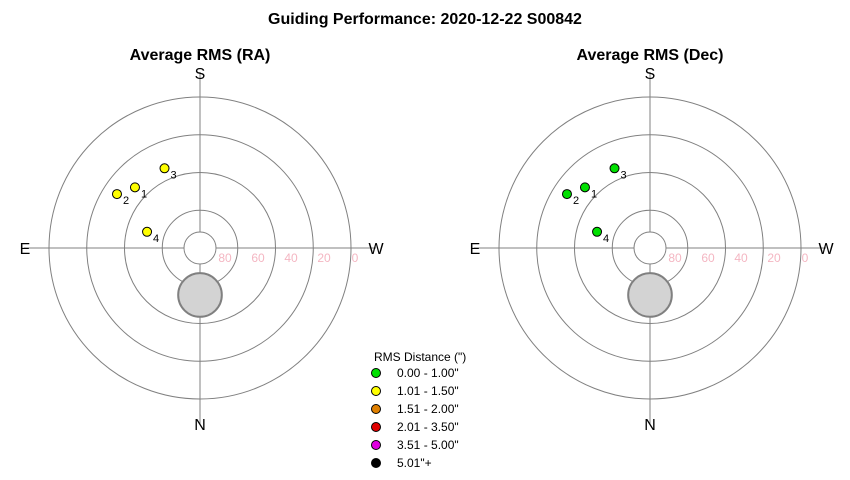 The image size is (850, 480). Describe the element at coordinates (425, 19) in the screenshot. I see `figure-title: Guiding Performance: 2020-12-22 S00842` at that location.